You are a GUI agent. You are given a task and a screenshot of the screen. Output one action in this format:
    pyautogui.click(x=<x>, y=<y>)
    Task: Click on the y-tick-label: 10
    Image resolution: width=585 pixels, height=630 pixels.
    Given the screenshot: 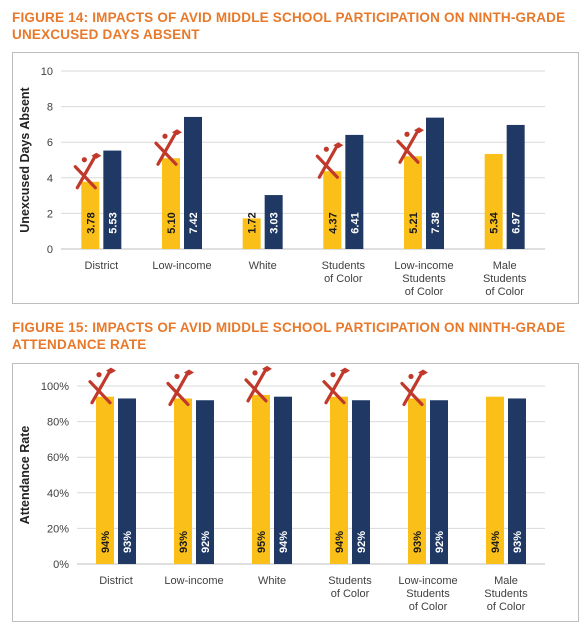 What is the action you would take?
    pyautogui.click(x=47, y=72)
    